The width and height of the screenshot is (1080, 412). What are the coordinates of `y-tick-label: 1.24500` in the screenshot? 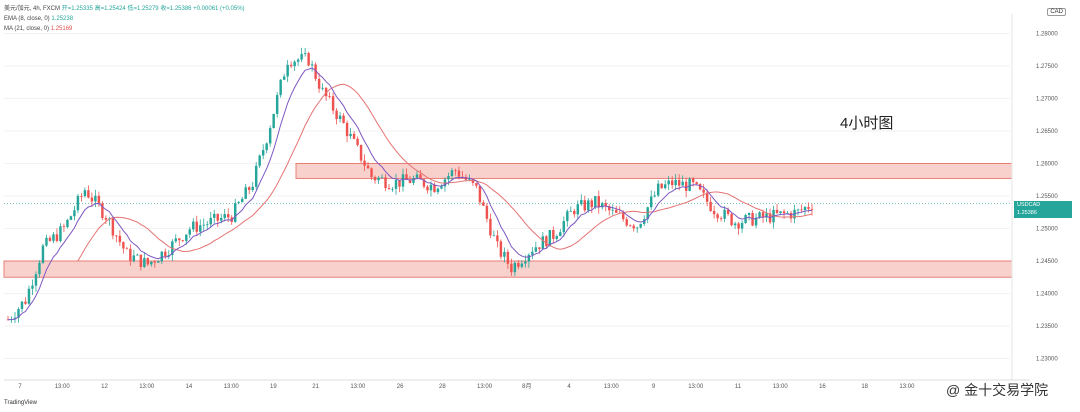 It's located at (1047, 262).